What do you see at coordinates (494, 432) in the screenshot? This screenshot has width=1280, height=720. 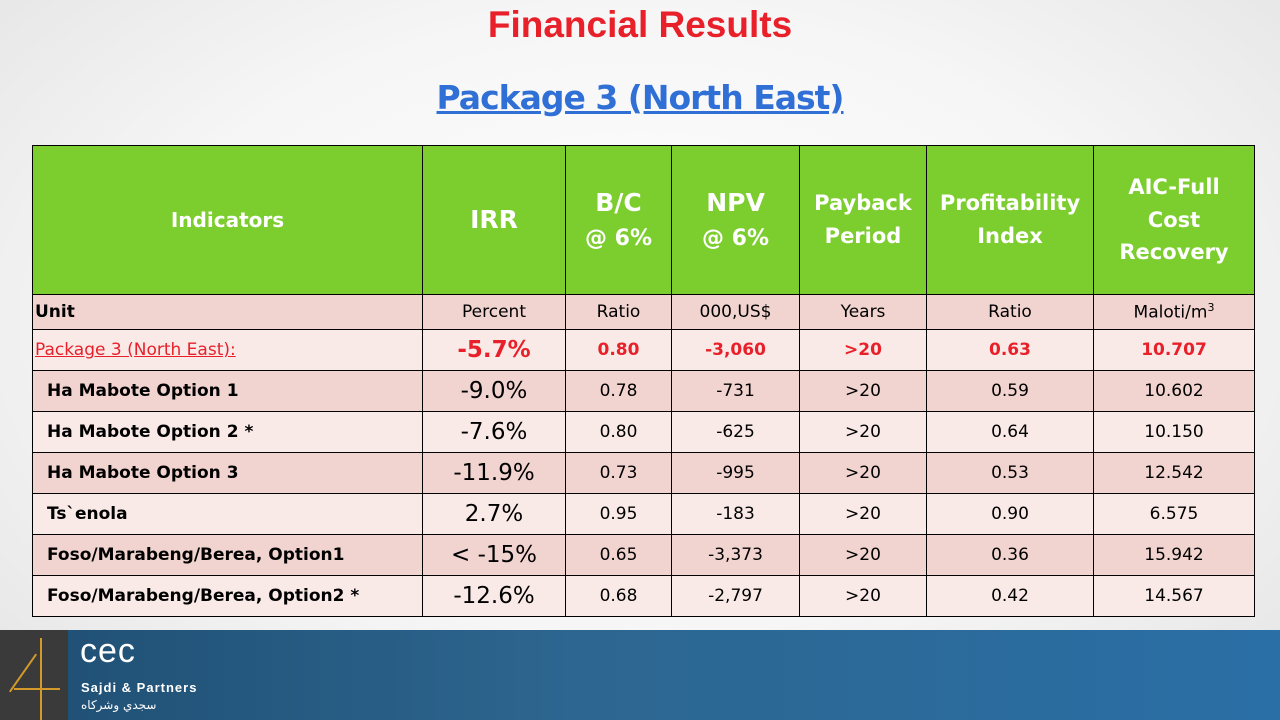 I see `row-irr: -7.6%` at bounding box center [494, 432].